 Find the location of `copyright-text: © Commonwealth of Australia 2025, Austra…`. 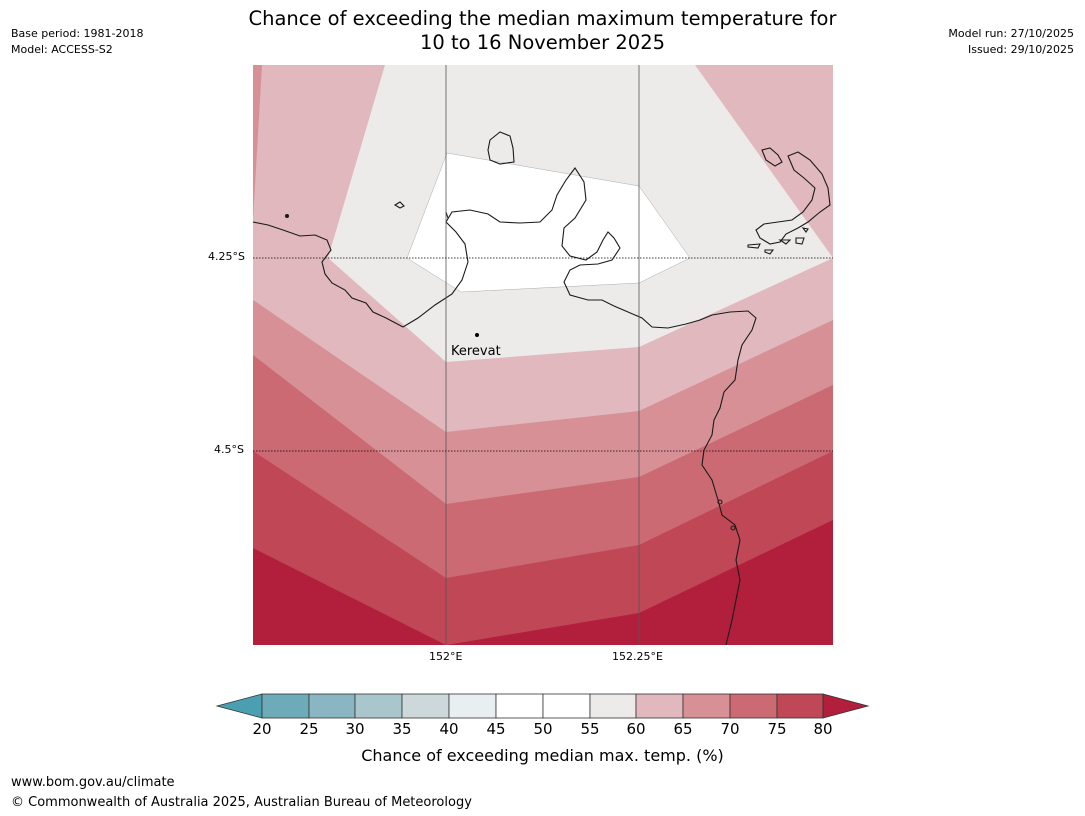

copyright-text: © Commonwealth of Australia 2025, Austra… is located at coordinates (241, 802).